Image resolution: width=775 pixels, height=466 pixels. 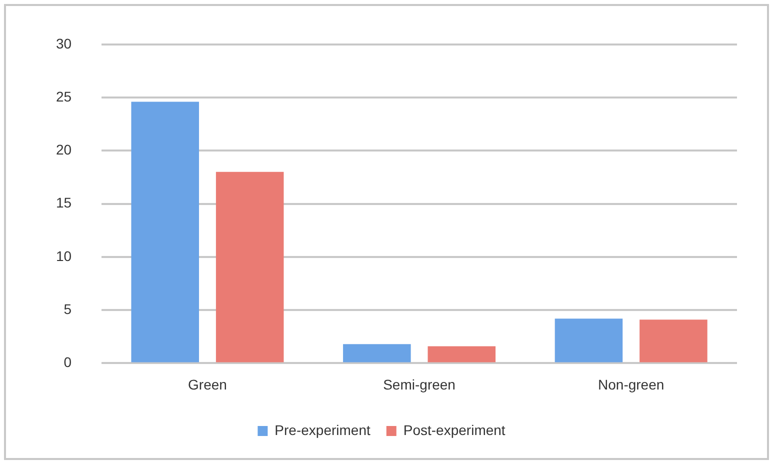 What do you see at coordinates (207, 384) in the screenshot?
I see `x-tick-label: Green` at bounding box center [207, 384].